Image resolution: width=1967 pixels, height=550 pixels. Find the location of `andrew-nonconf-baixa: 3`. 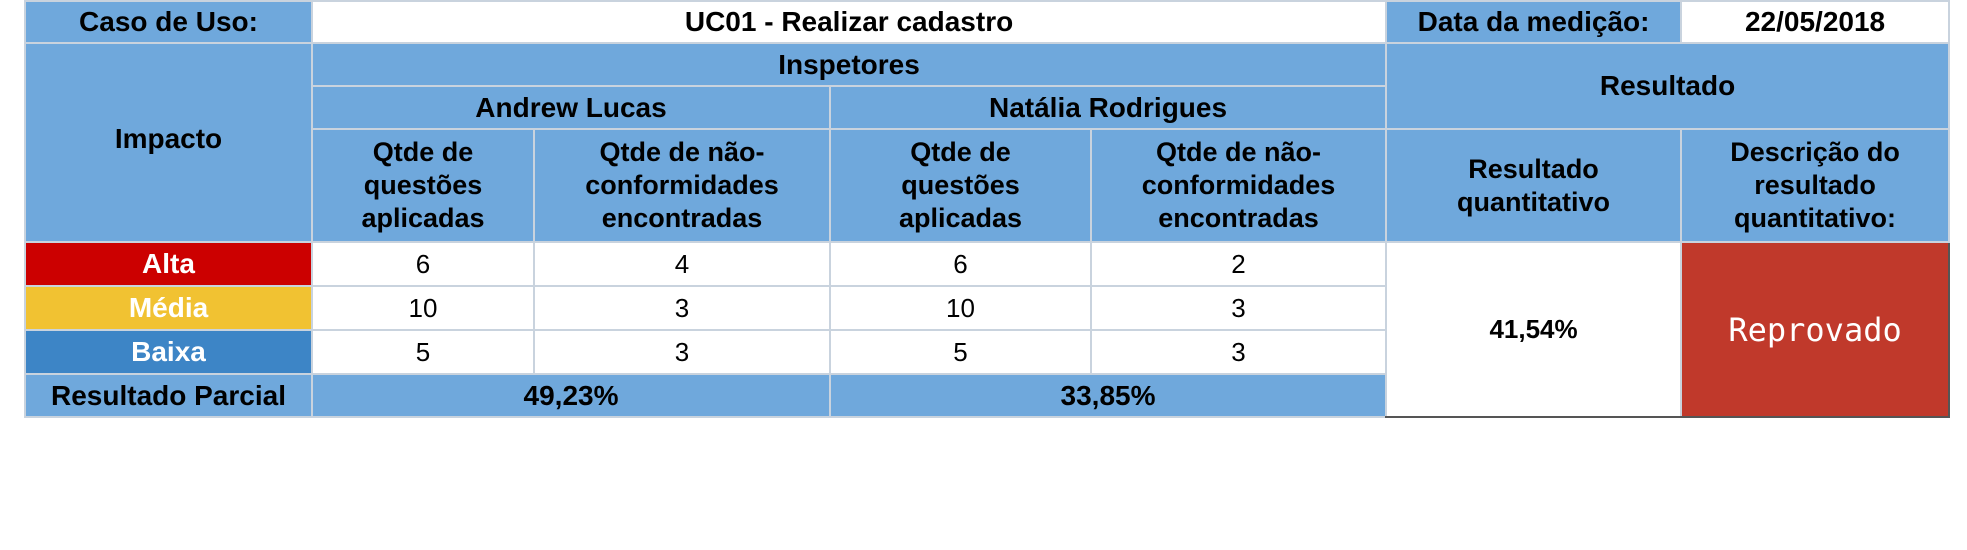

andrew-nonconf-baixa: 3 is located at coordinates (682, 352).